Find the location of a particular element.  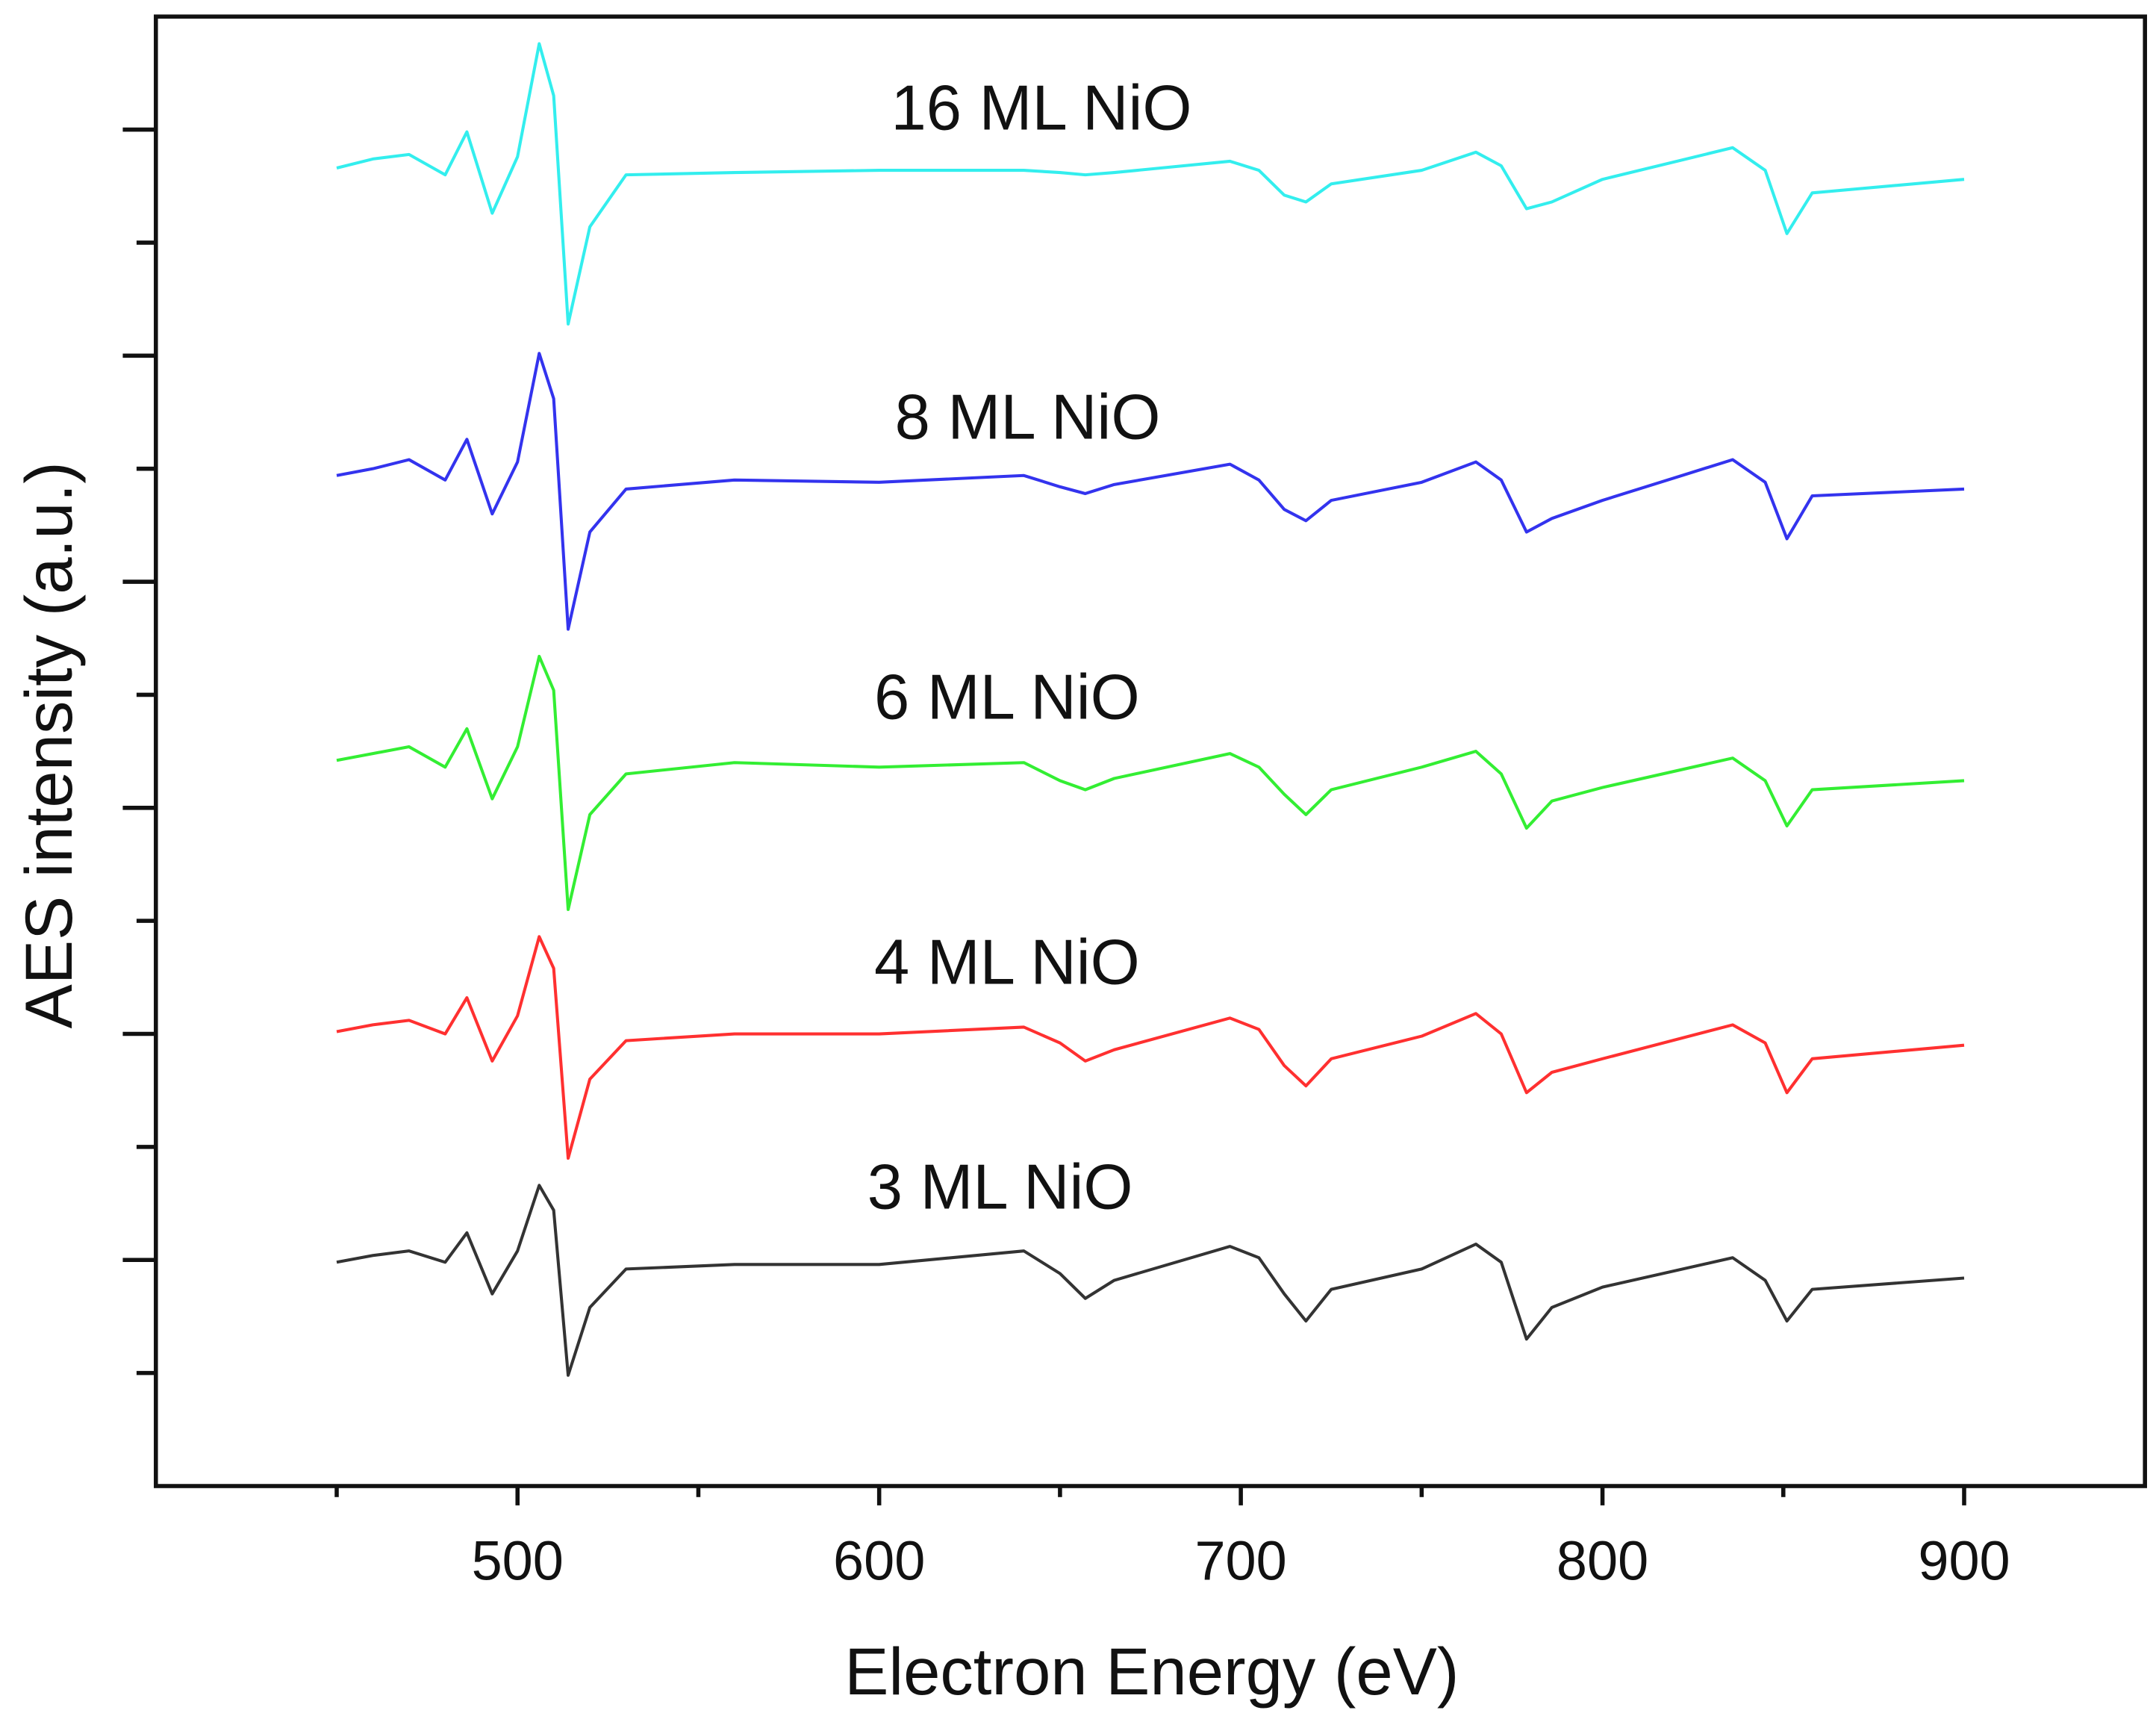

x-axis-label: Electron Energy (eV) is located at coordinates (1151, 1672).